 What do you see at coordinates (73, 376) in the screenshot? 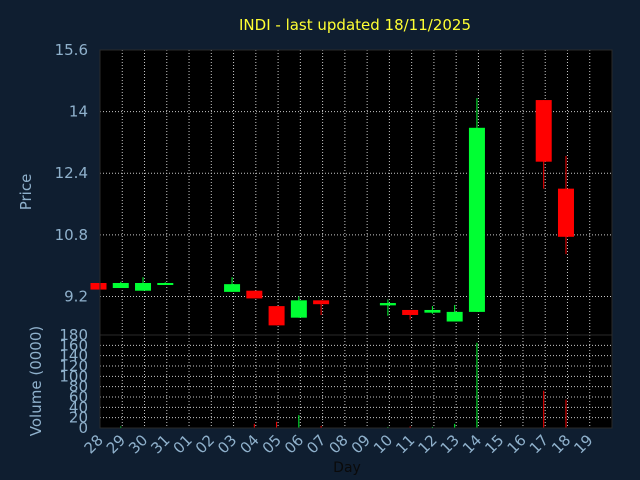
I see `volume-y-tick-label: 100` at bounding box center [73, 376].